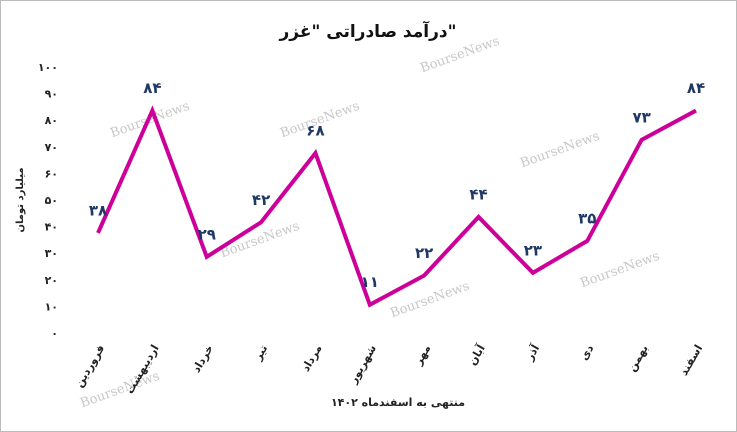 Image resolution: width=737 pixels, height=432 pixels. Describe the element at coordinates (51, 306) in the screenshot. I see `y-tick-label: ۱۰` at that location.